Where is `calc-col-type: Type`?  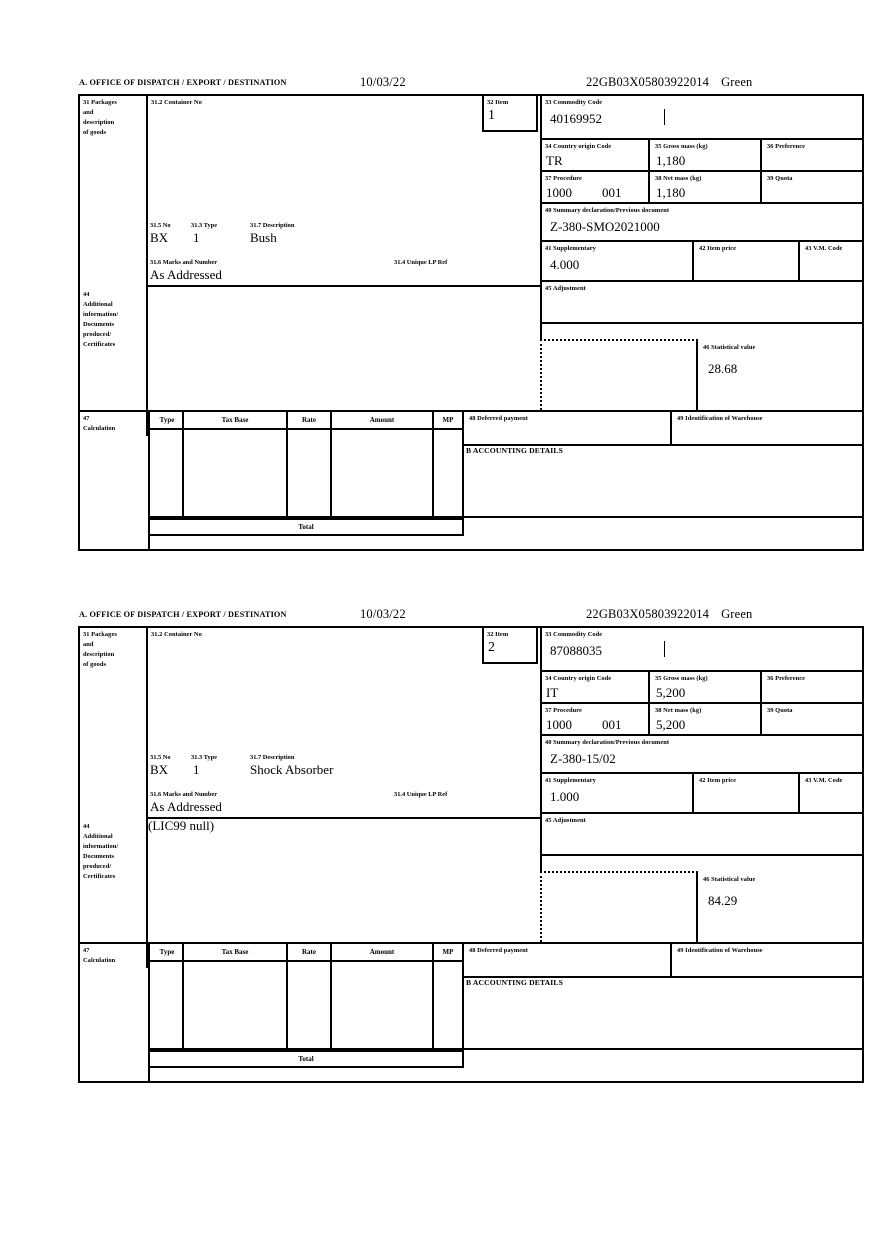 calc-col-type: Type is located at coordinates (167, 420).